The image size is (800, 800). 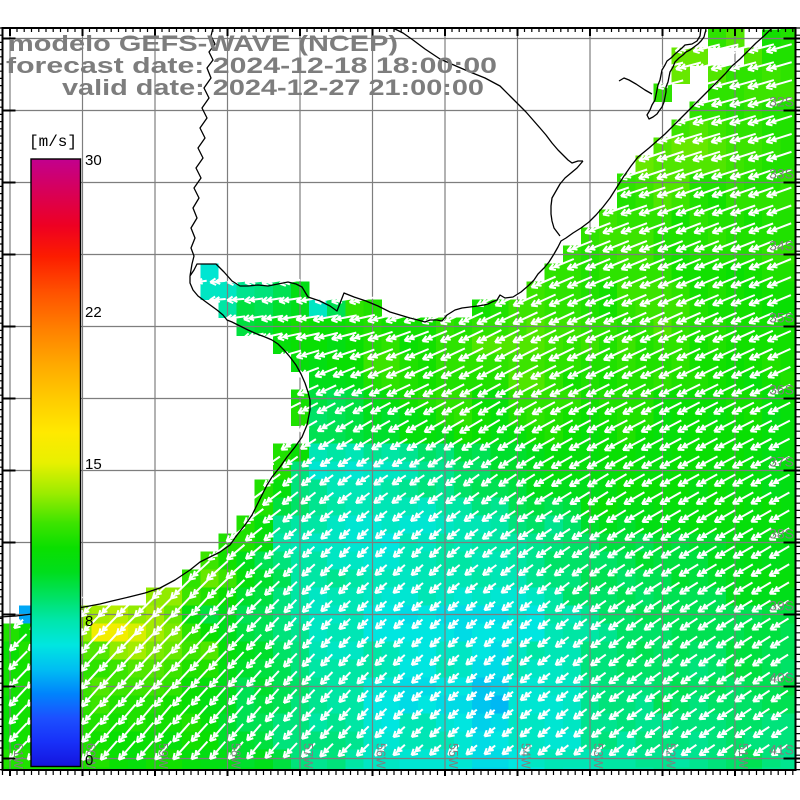 I want to click on svg-text: 56W, so click(x=381, y=756).